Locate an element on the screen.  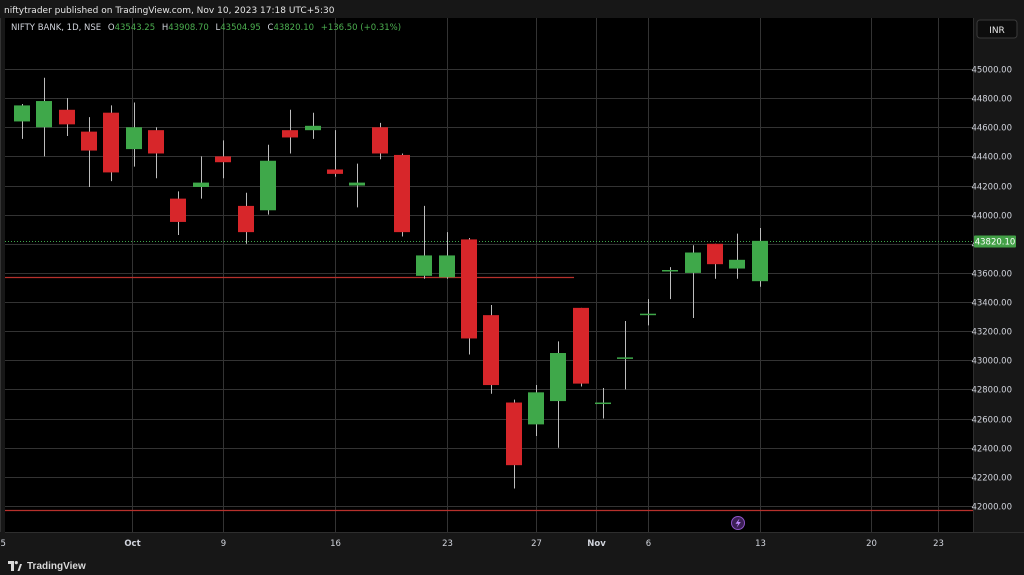
time-tick-label: 16 is located at coordinates (335, 544).